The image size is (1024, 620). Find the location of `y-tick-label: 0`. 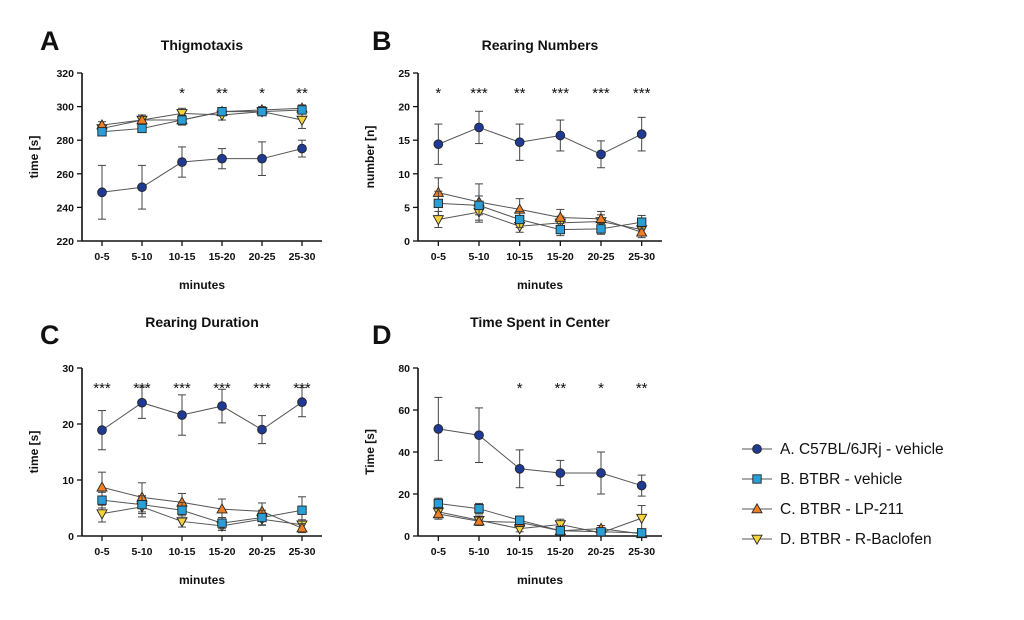

y-tick-label: 0 is located at coordinates (71, 537).